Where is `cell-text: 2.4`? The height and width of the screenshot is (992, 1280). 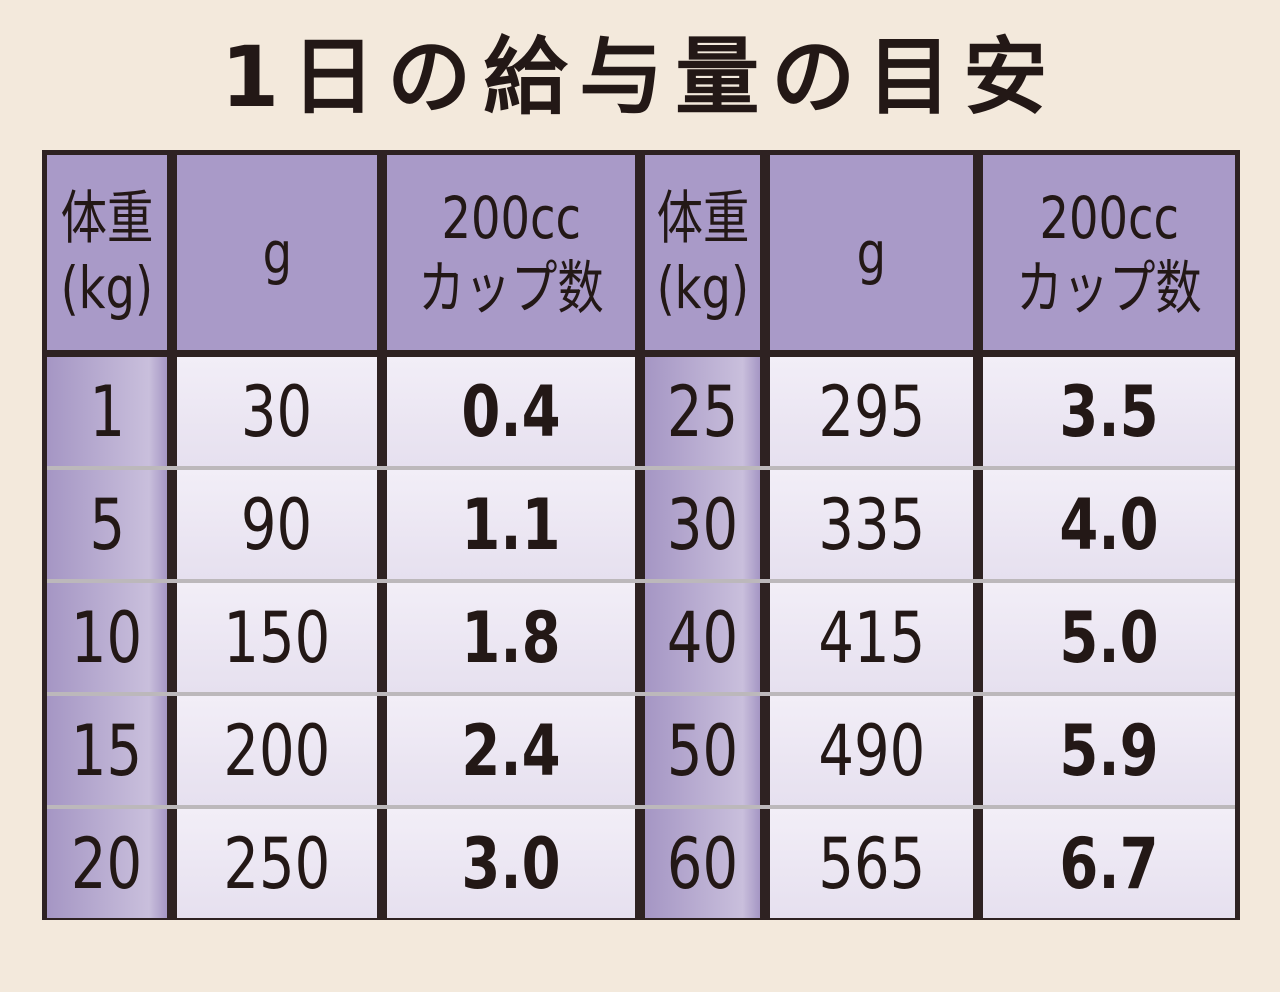
cell-text: 2.4 is located at coordinates (511, 750).